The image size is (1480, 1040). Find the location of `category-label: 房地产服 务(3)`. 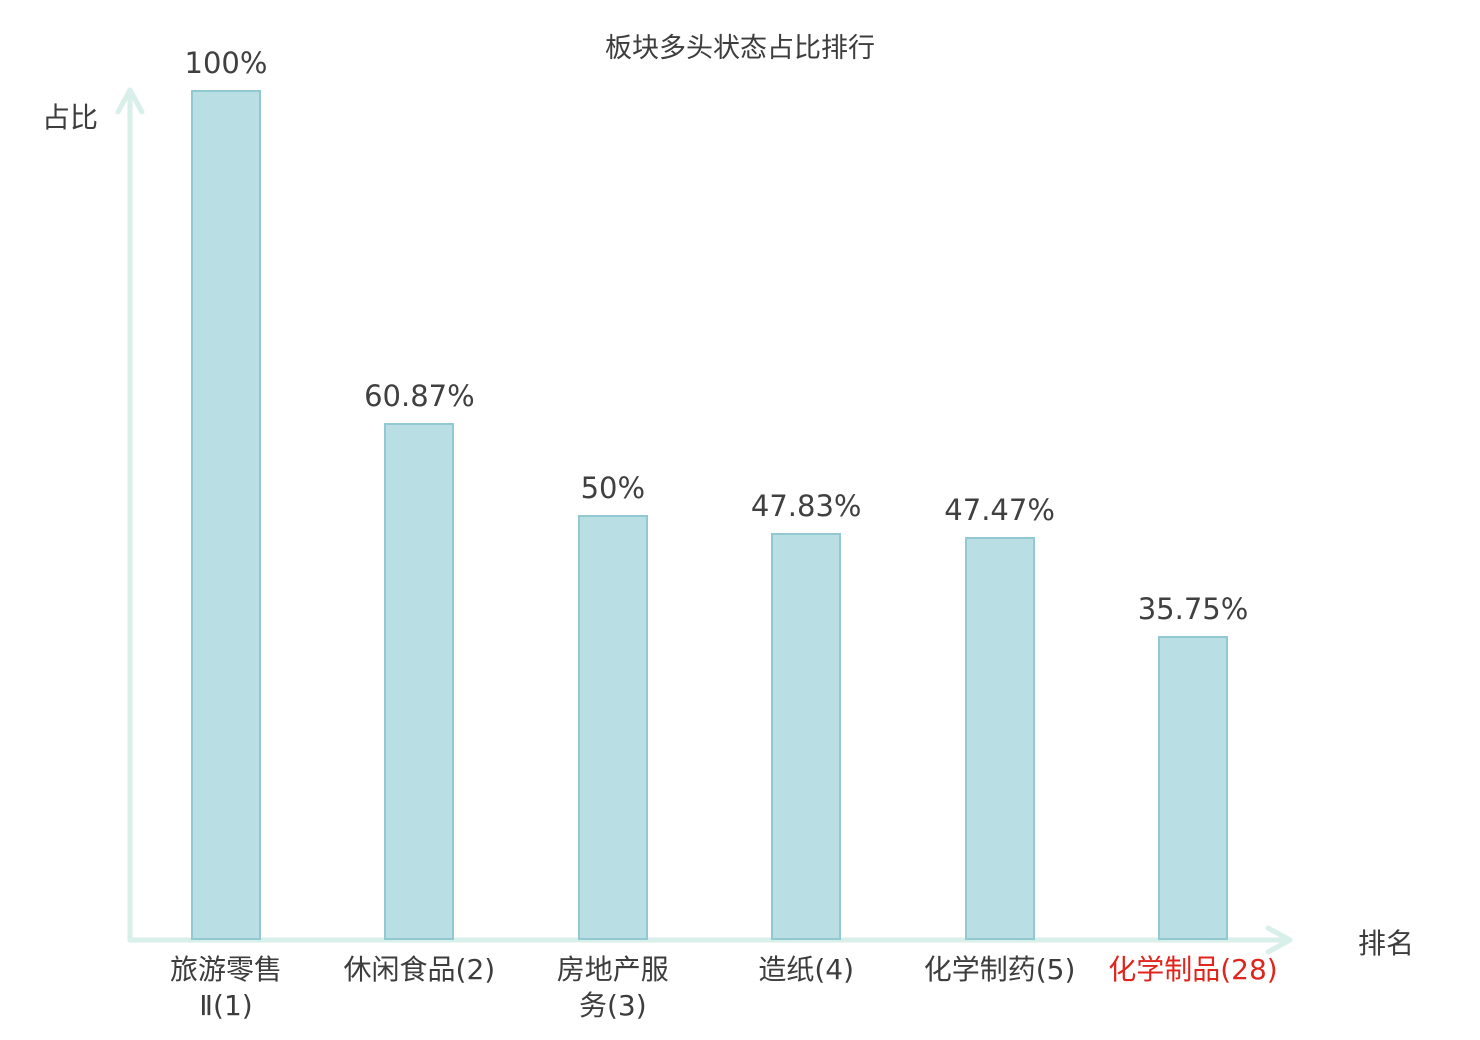

category-label: 房地产服 务(3) is located at coordinates (612, 988).